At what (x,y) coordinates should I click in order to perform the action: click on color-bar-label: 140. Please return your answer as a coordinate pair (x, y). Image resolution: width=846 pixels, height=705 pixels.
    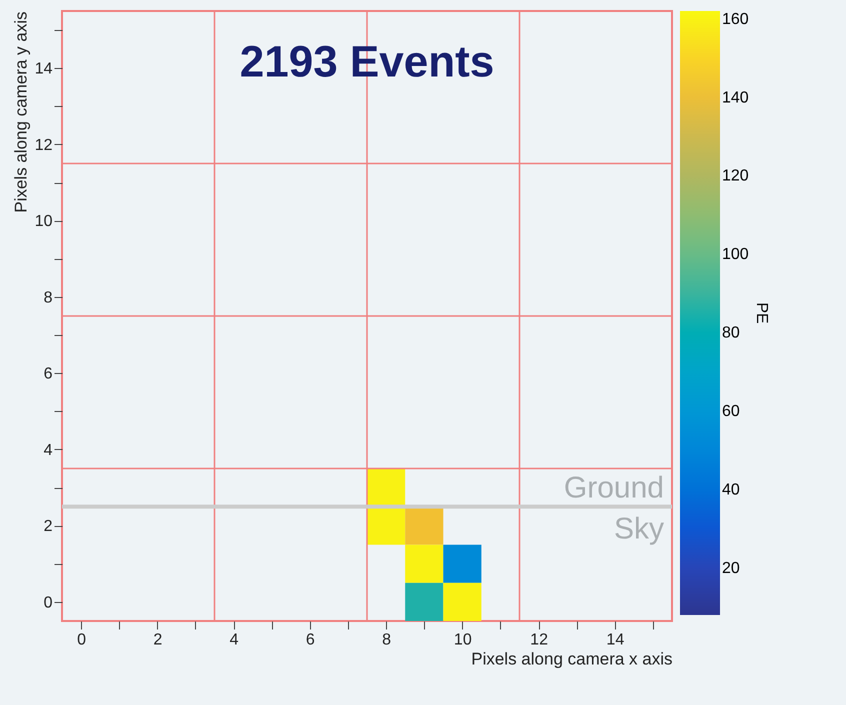
    Looking at the image, I should click on (735, 97).